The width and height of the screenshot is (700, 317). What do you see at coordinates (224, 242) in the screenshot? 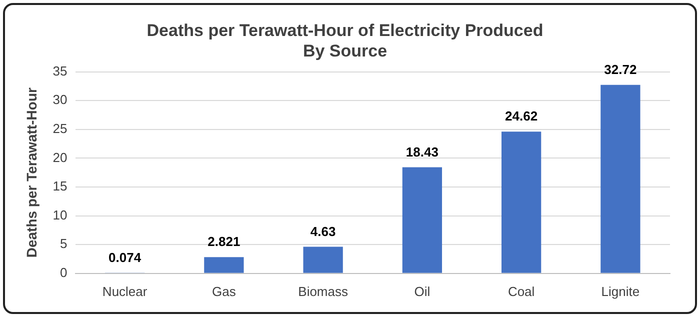
I see `data-label: 2.821` at bounding box center [224, 242].